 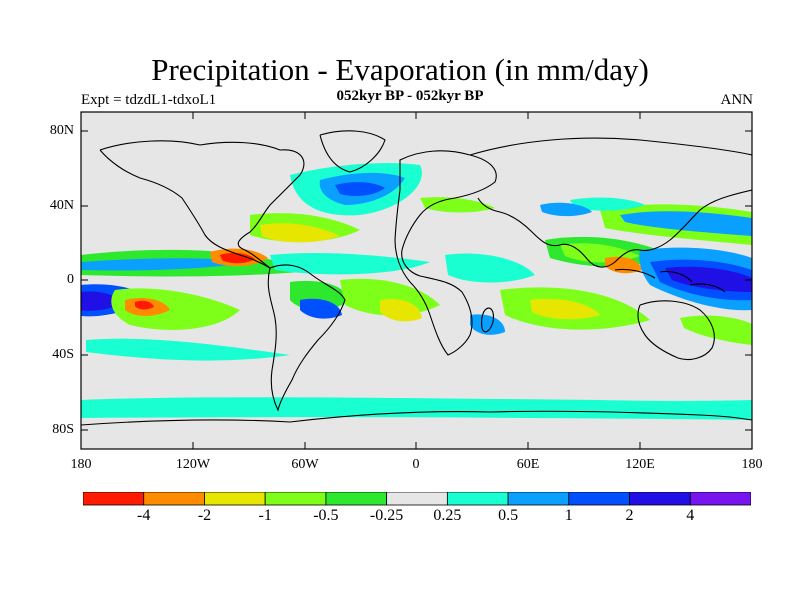 I want to click on australia-coast, so click(x=676, y=330).